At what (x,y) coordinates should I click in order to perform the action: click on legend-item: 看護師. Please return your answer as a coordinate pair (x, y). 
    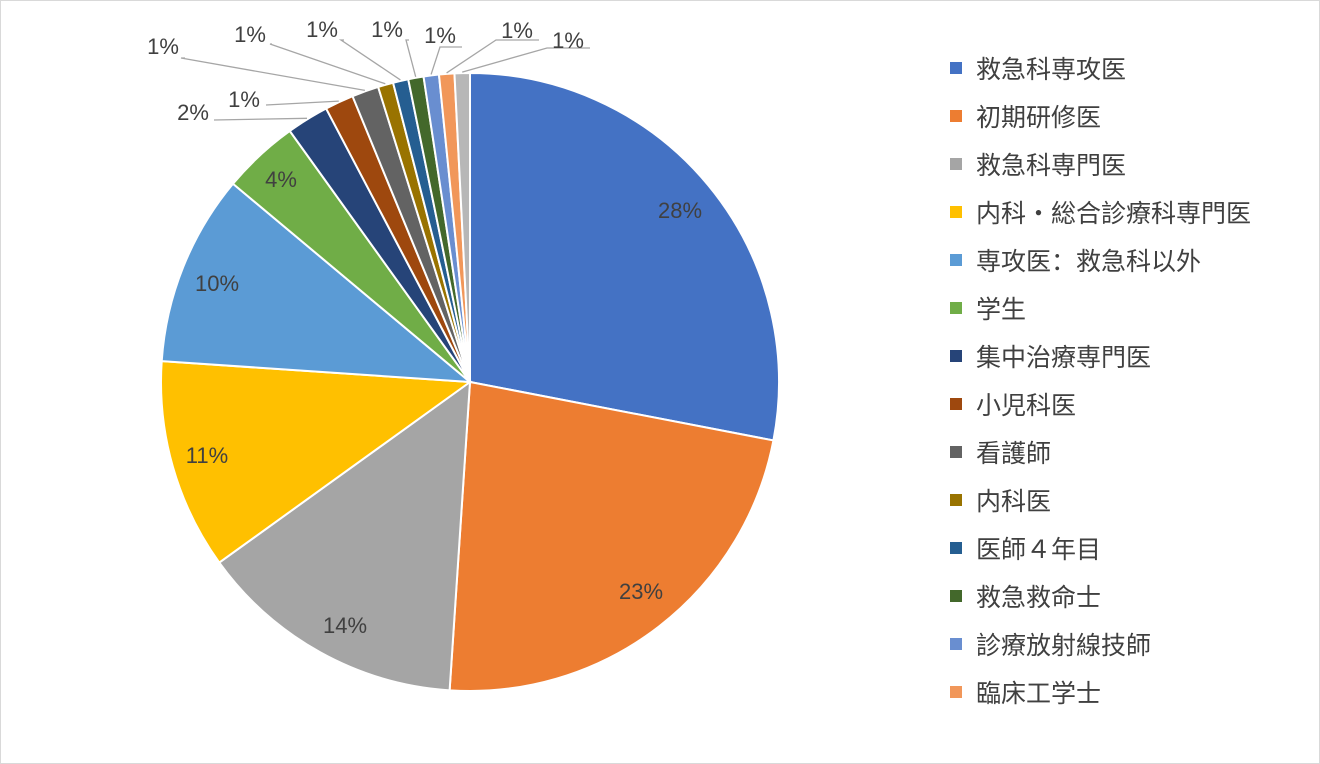
    Looking at the image, I should click on (1000, 452).